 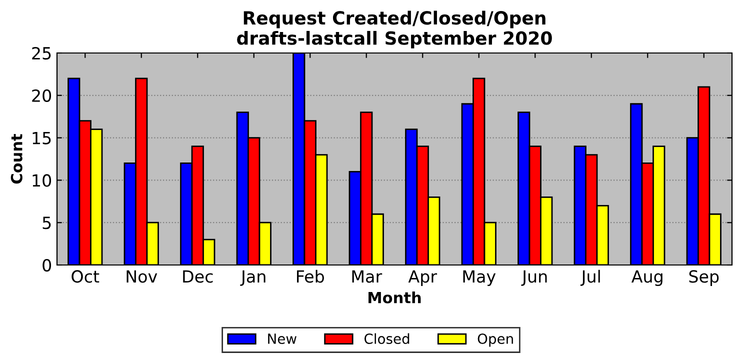 What do you see at coordinates (590, 278) in the screenshot?
I see `x-tick-label: Jul` at bounding box center [590, 278].